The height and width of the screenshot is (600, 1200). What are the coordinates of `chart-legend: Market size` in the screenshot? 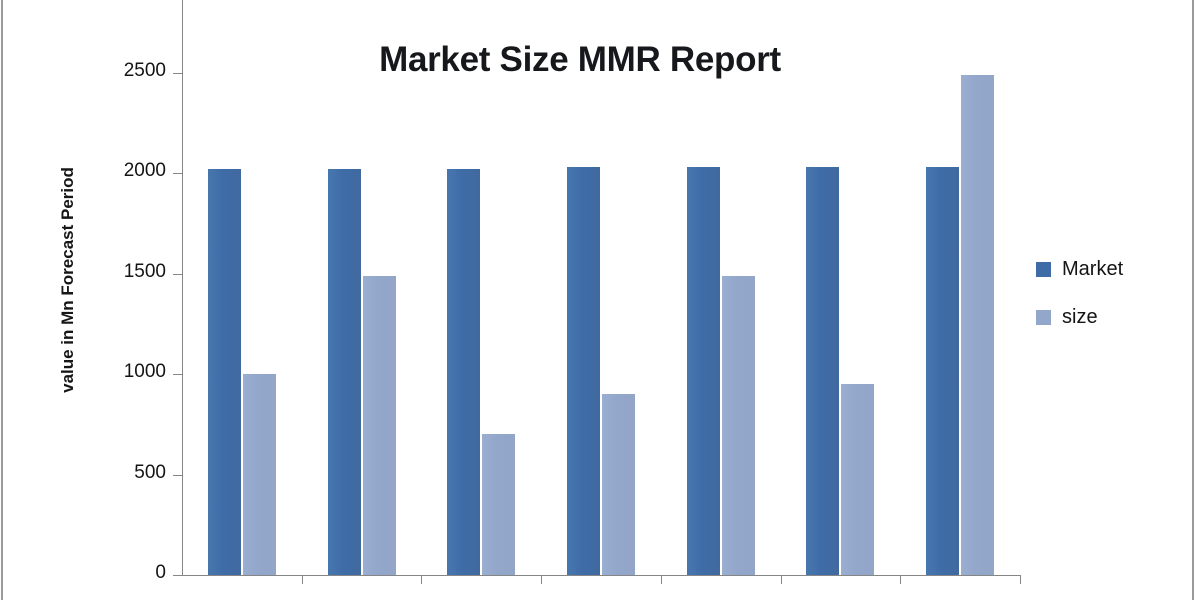 It's located at (1111, 306).